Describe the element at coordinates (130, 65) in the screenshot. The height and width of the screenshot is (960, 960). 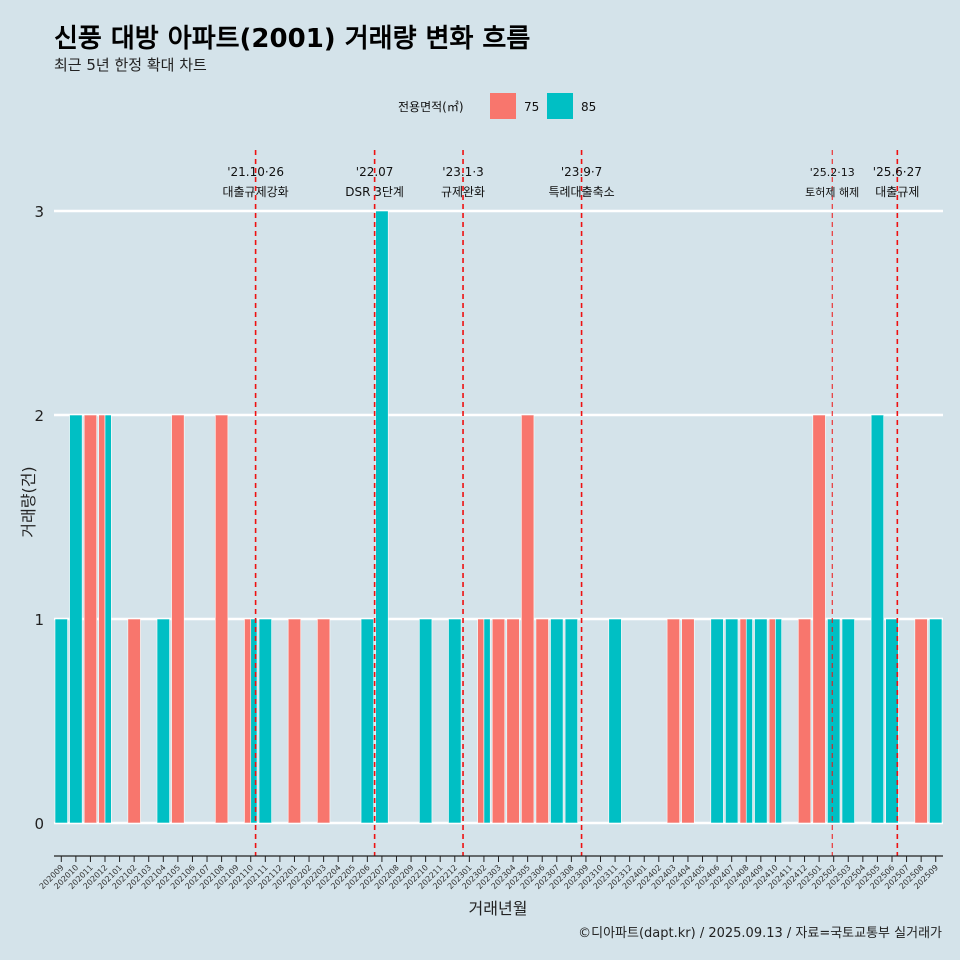
I see `chart-subtitle: 최근 5년 한정 확대 차트` at that location.